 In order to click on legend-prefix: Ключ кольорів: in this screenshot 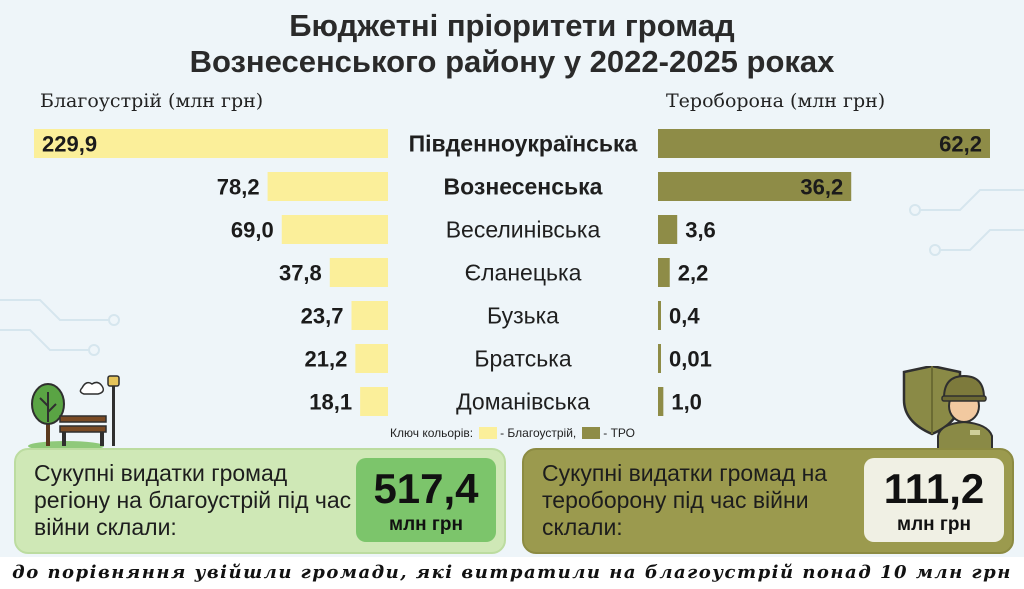, I will do `click(432, 433)`.